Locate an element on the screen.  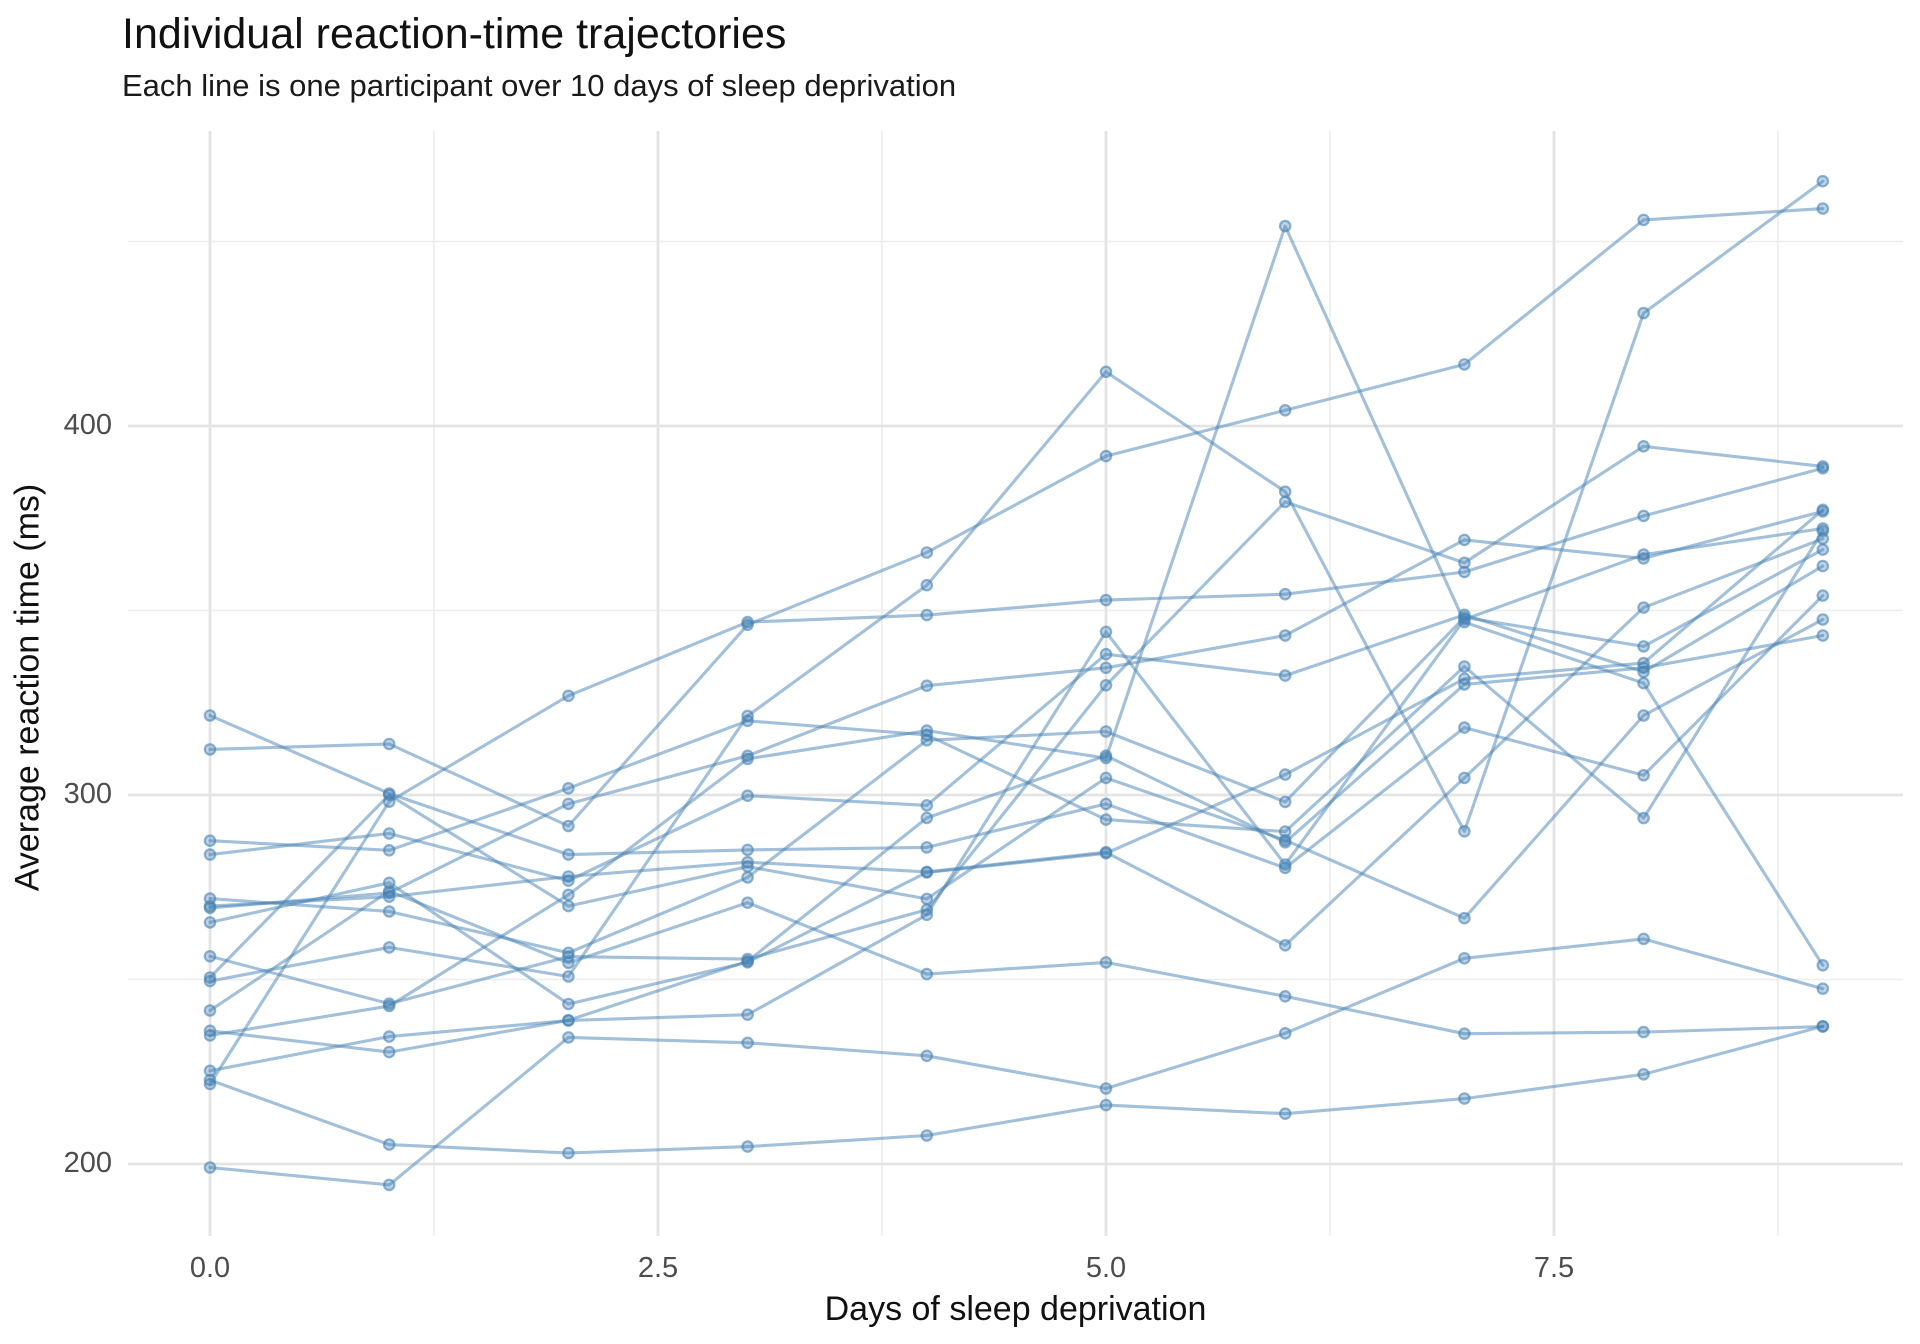
data-point-351-day2 is located at coordinates (568, 906).